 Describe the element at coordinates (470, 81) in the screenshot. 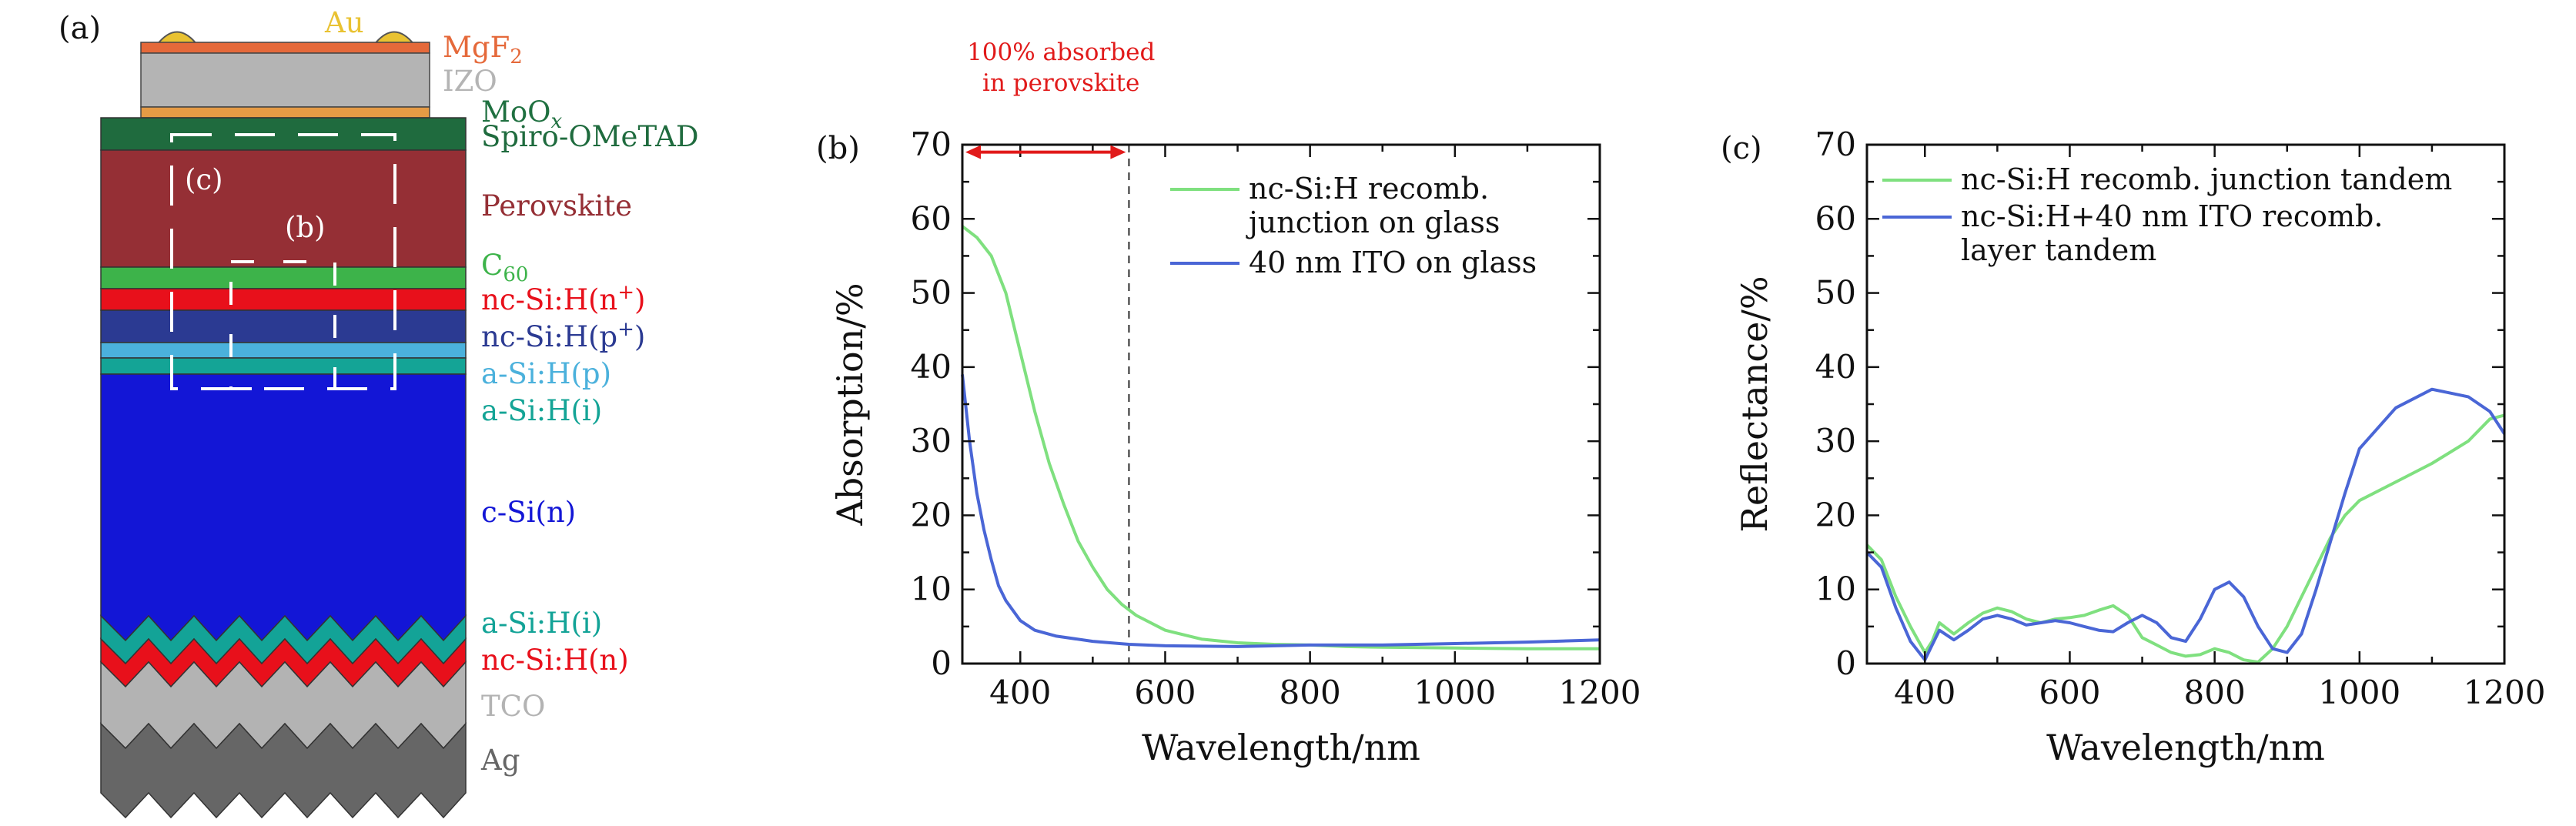

I see `layer-label-izo: IZO` at that location.